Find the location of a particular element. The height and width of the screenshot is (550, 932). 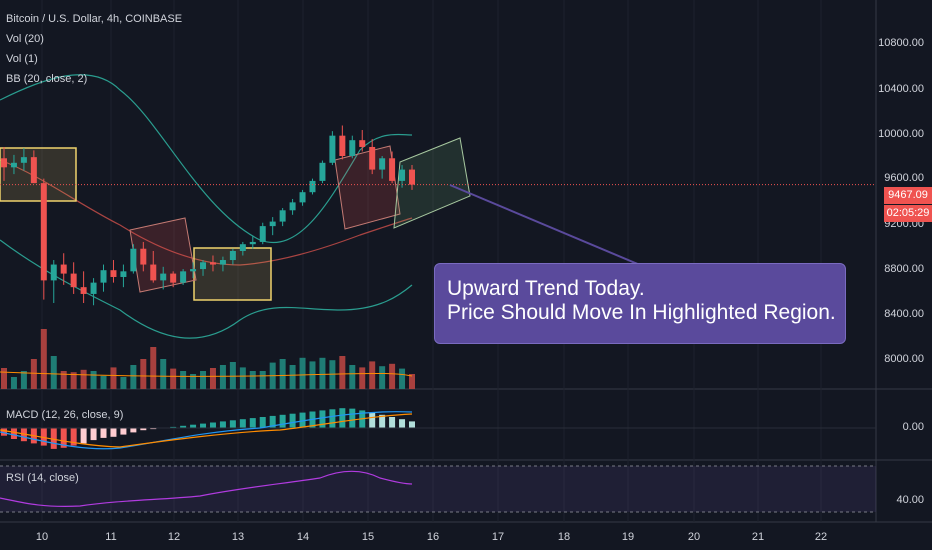

volume-series is located at coordinates (207, 359).